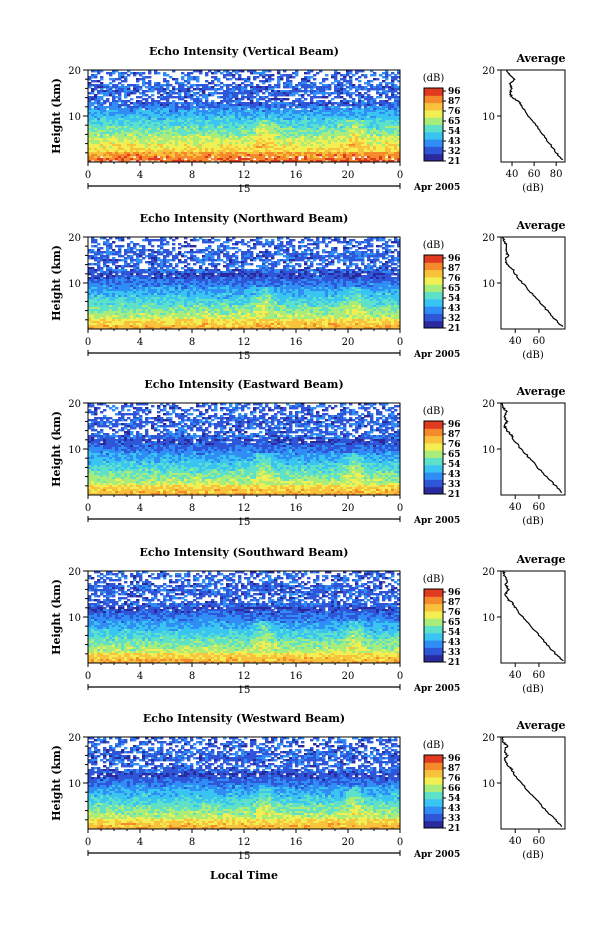 The image size is (616, 929). I want to click on profile-y-tick-label: 20, so click(488, 71).